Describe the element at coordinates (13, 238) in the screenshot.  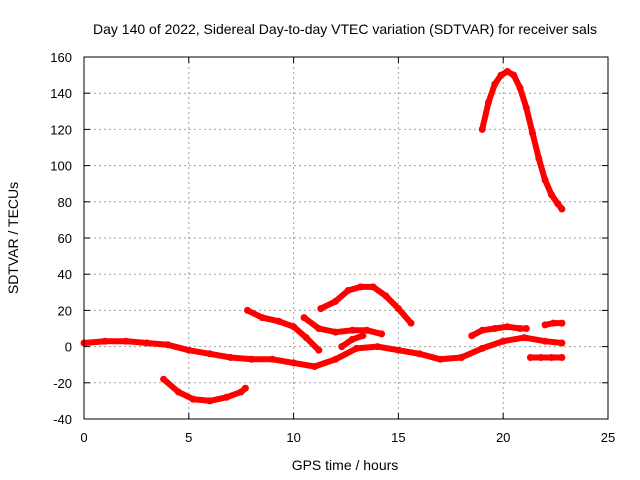
I see `y-axis-label: SDTVAR / TECUs` at that location.